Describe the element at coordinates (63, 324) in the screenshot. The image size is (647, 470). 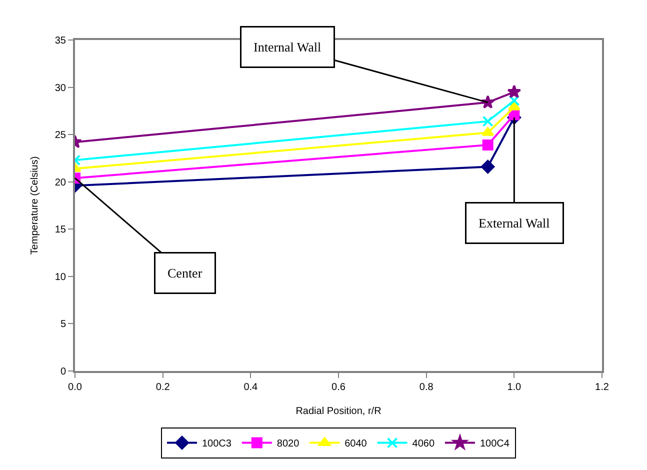
I see `y-tick-label: 5` at that location.